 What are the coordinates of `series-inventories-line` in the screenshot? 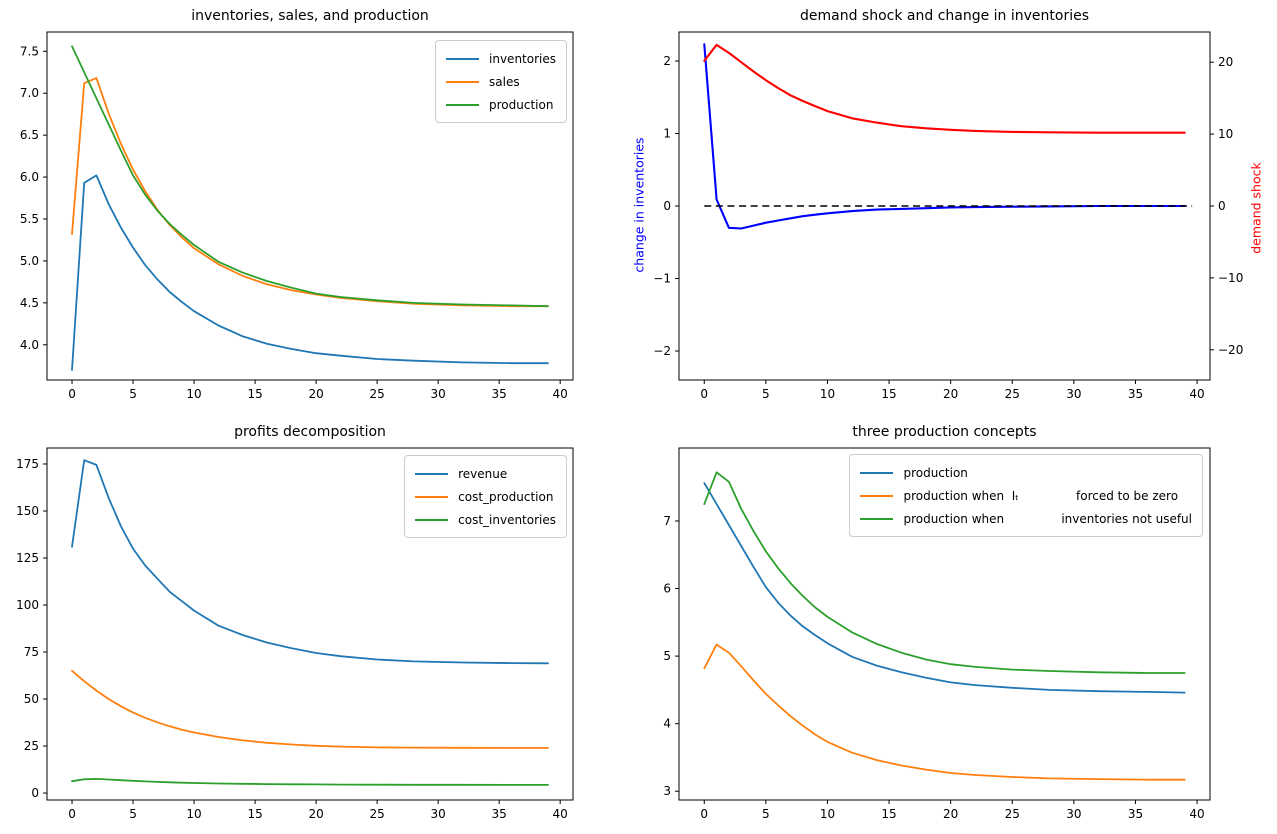 It's located at (310, 272).